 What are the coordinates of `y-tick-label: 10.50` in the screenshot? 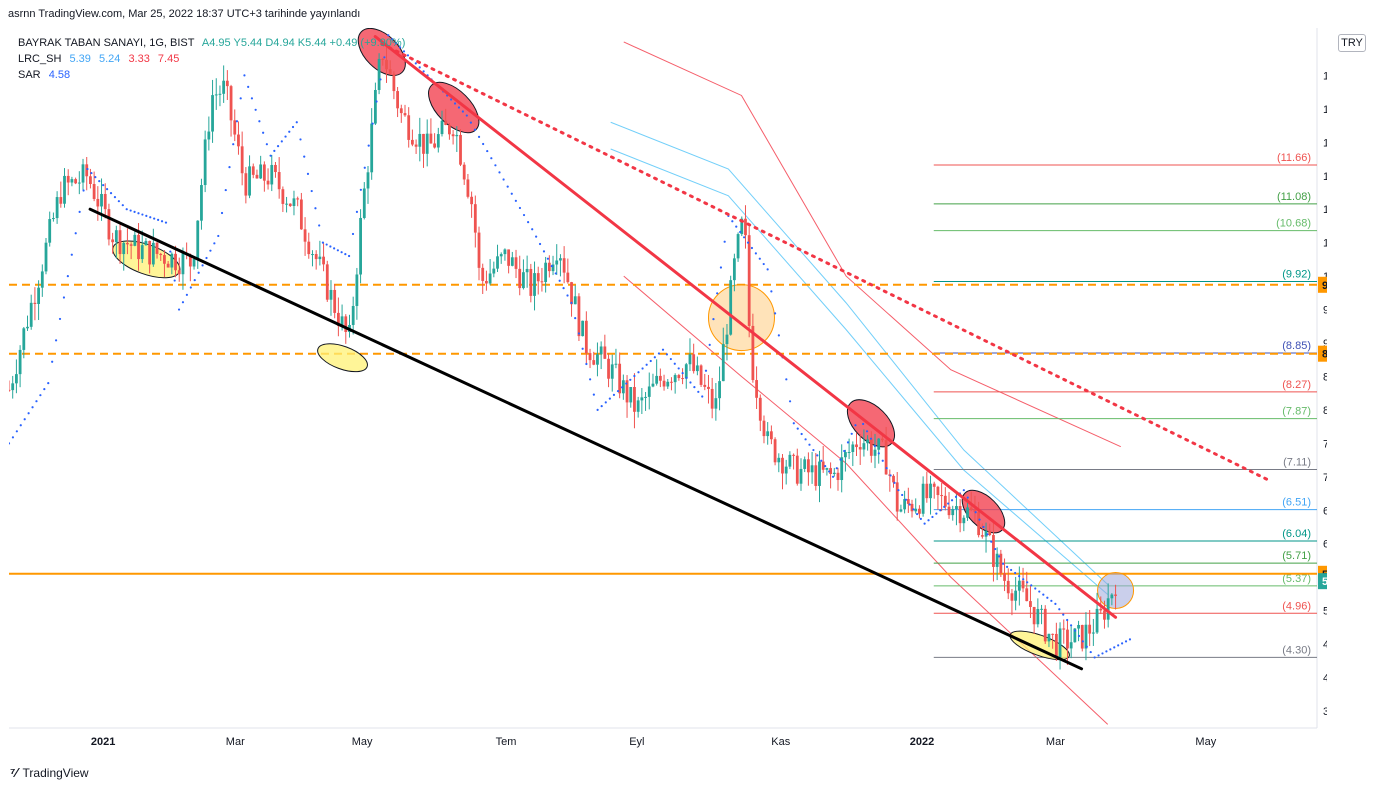 It's located at (1325, 244).